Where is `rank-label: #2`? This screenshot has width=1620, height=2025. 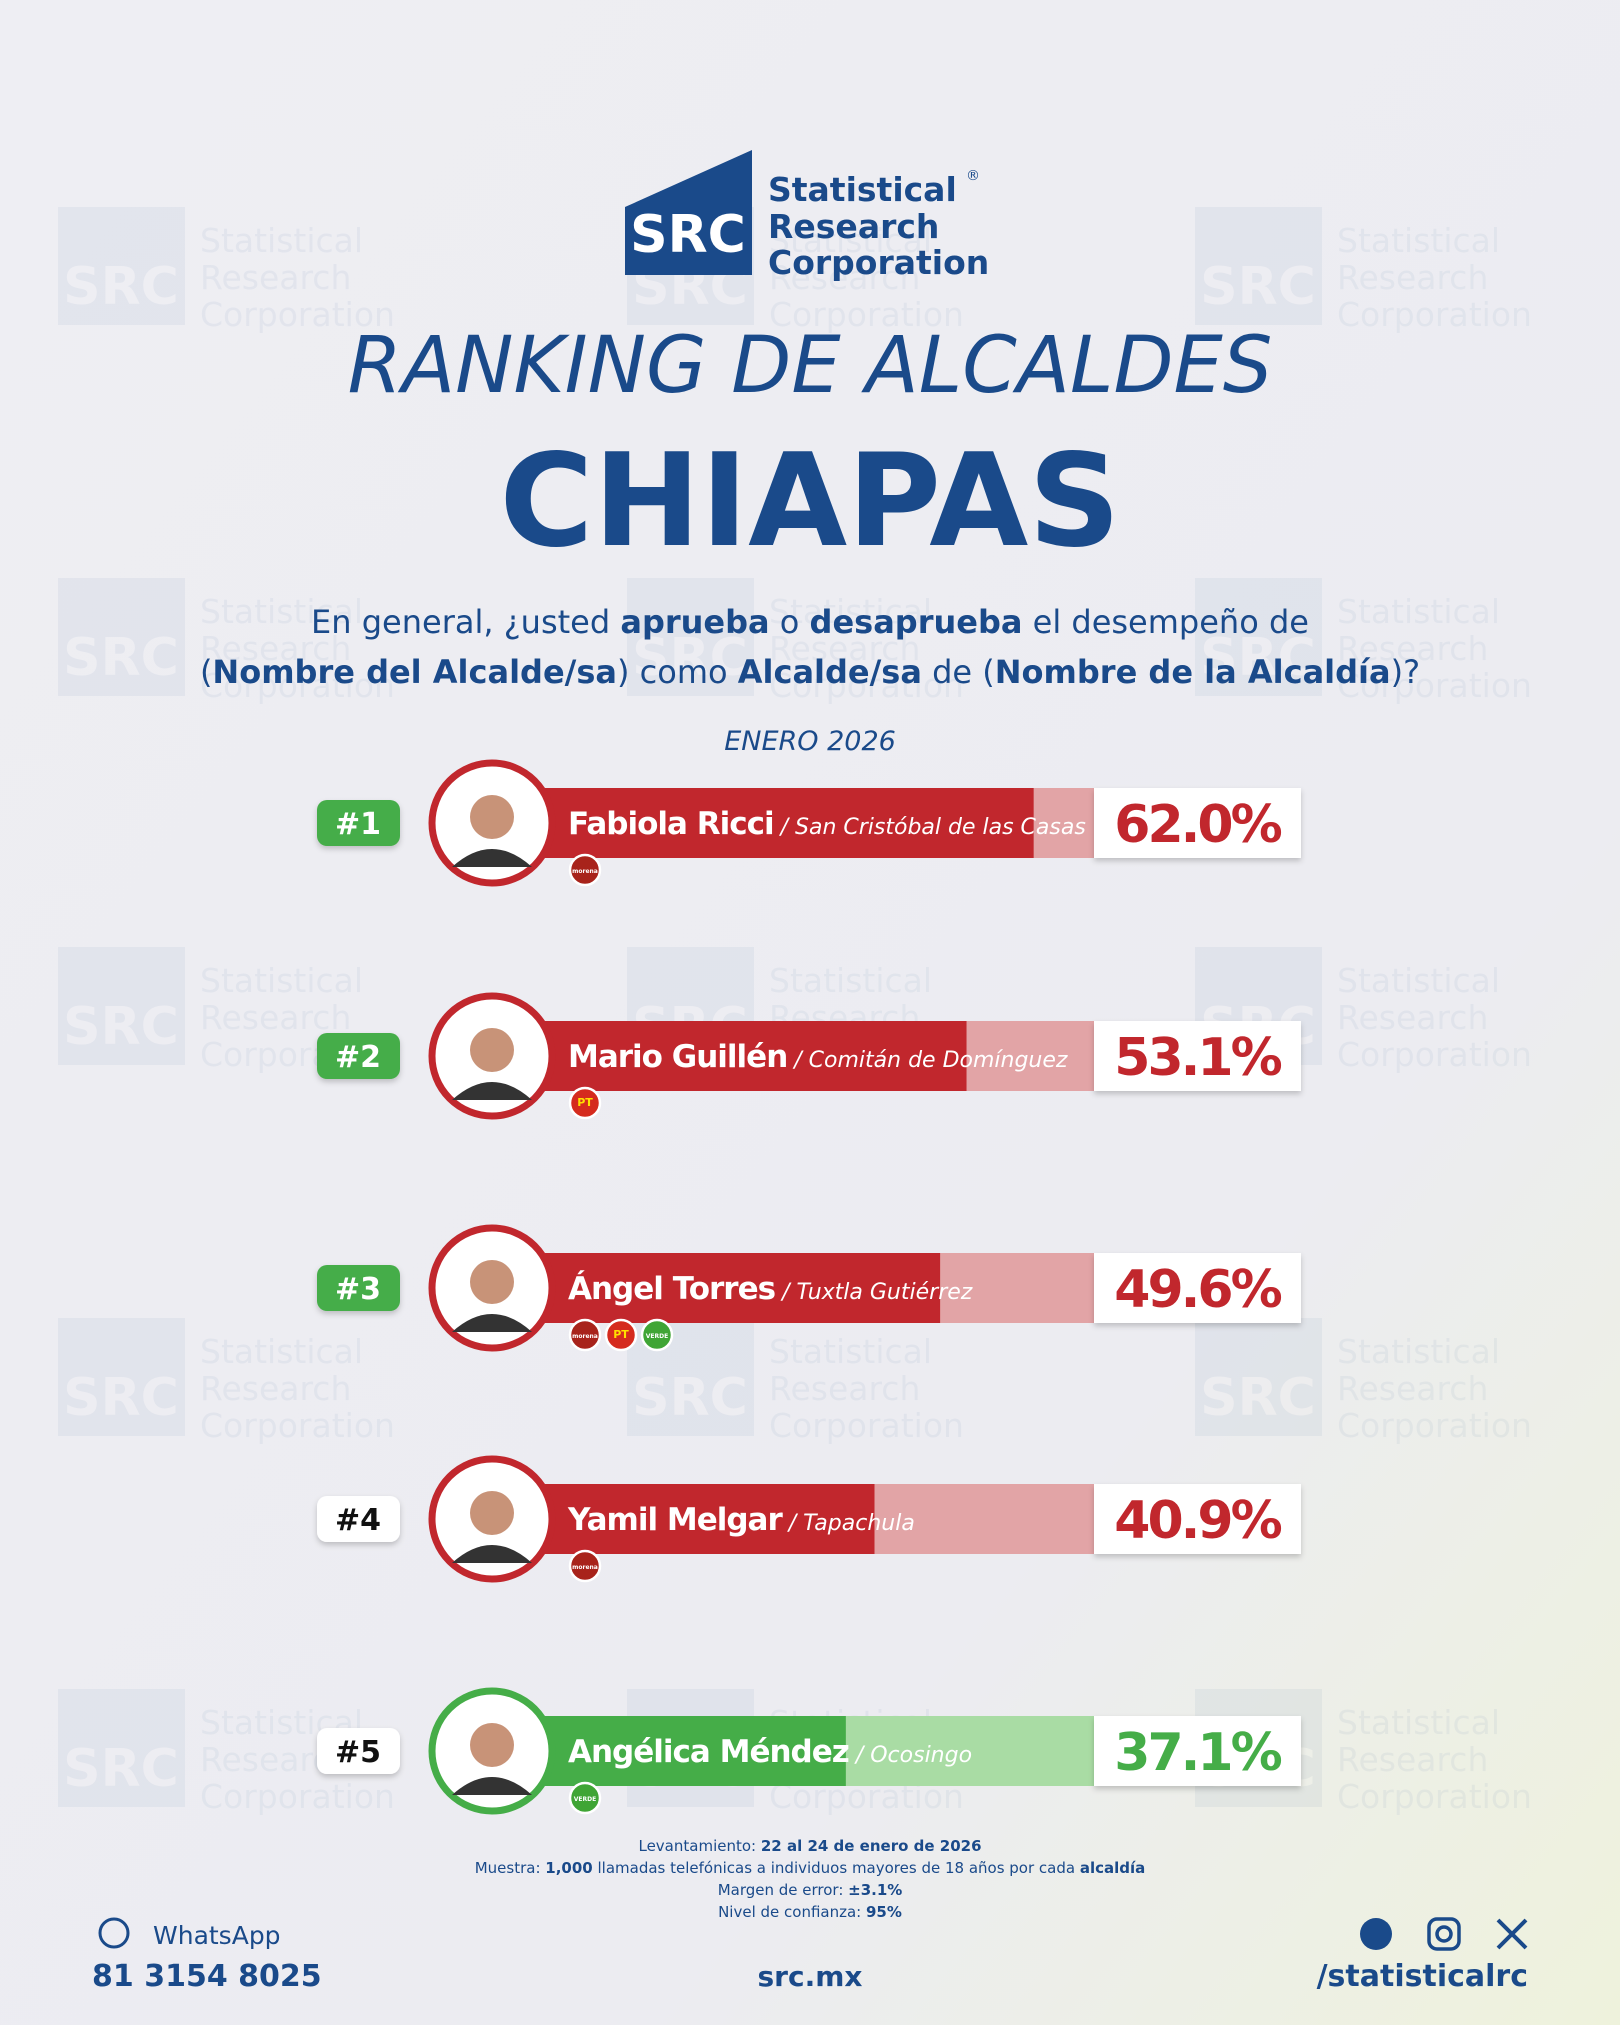
rank-label: #2 is located at coordinates (358, 1057).